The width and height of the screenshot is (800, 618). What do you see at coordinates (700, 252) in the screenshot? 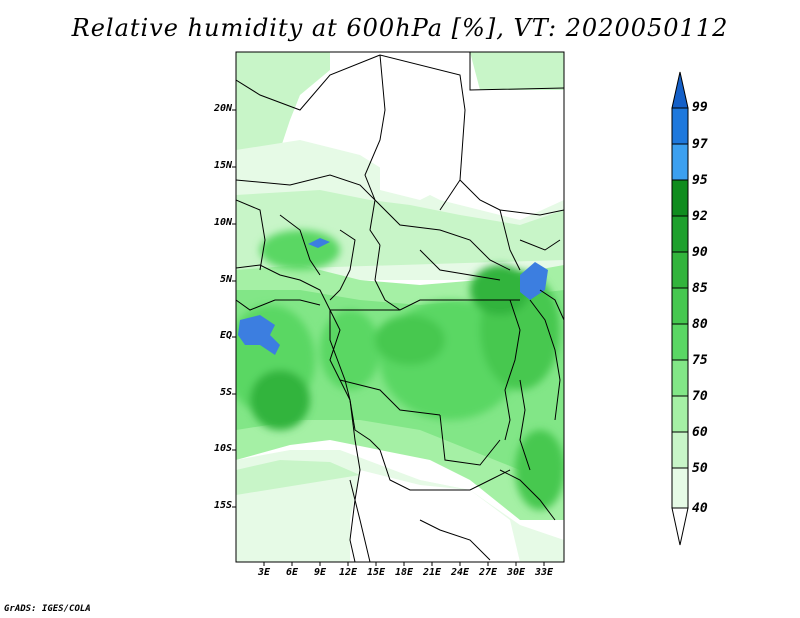
I see `colorbar-label-90: 90` at bounding box center [700, 252].